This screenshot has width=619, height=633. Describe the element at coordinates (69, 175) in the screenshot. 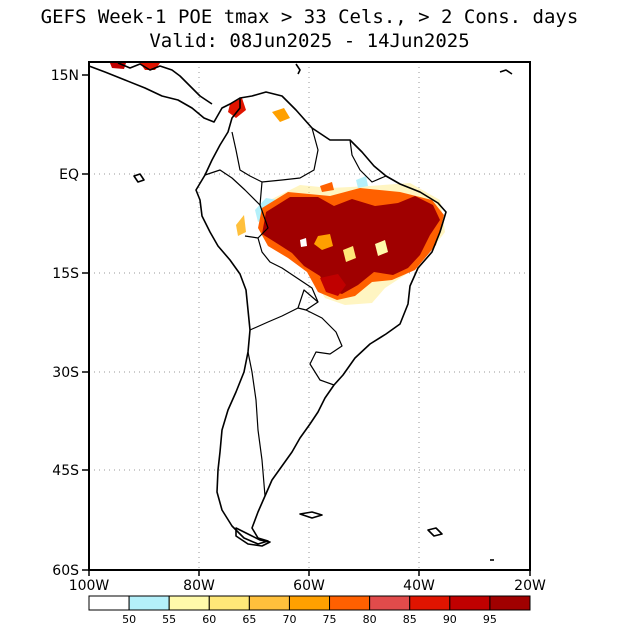

I see `lat-label: EQ` at that location.